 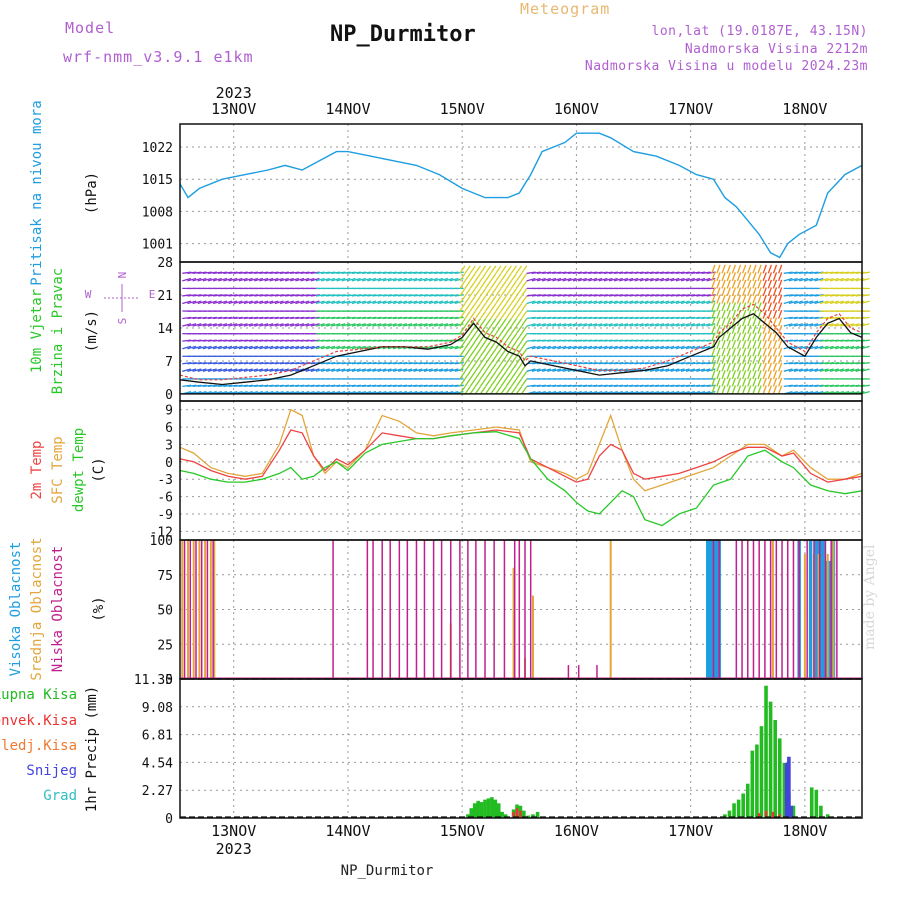 I want to click on snow-bar, so click(x=786, y=790).